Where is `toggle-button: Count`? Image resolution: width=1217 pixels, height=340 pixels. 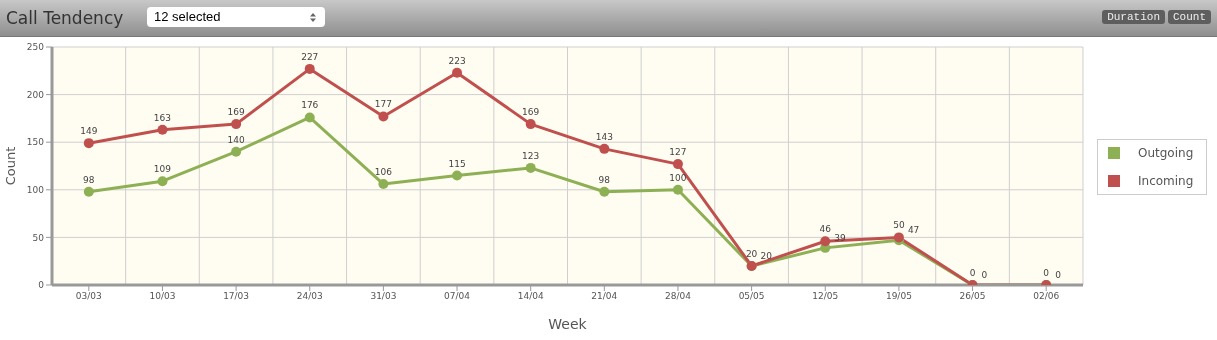 toggle-button: Count is located at coordinates (1189, 17).